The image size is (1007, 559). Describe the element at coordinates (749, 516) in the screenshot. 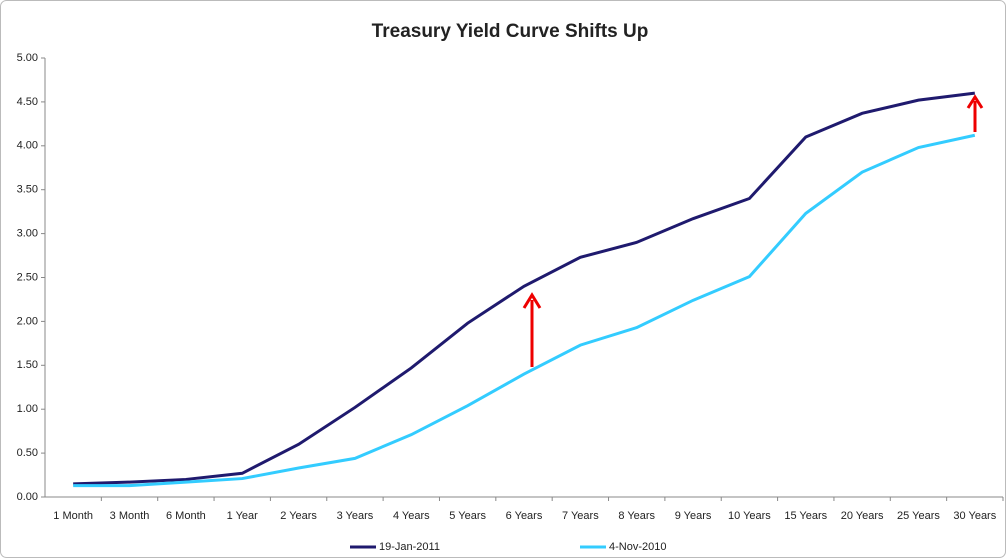

I see `x-tick-label: 10 Years` at that location.